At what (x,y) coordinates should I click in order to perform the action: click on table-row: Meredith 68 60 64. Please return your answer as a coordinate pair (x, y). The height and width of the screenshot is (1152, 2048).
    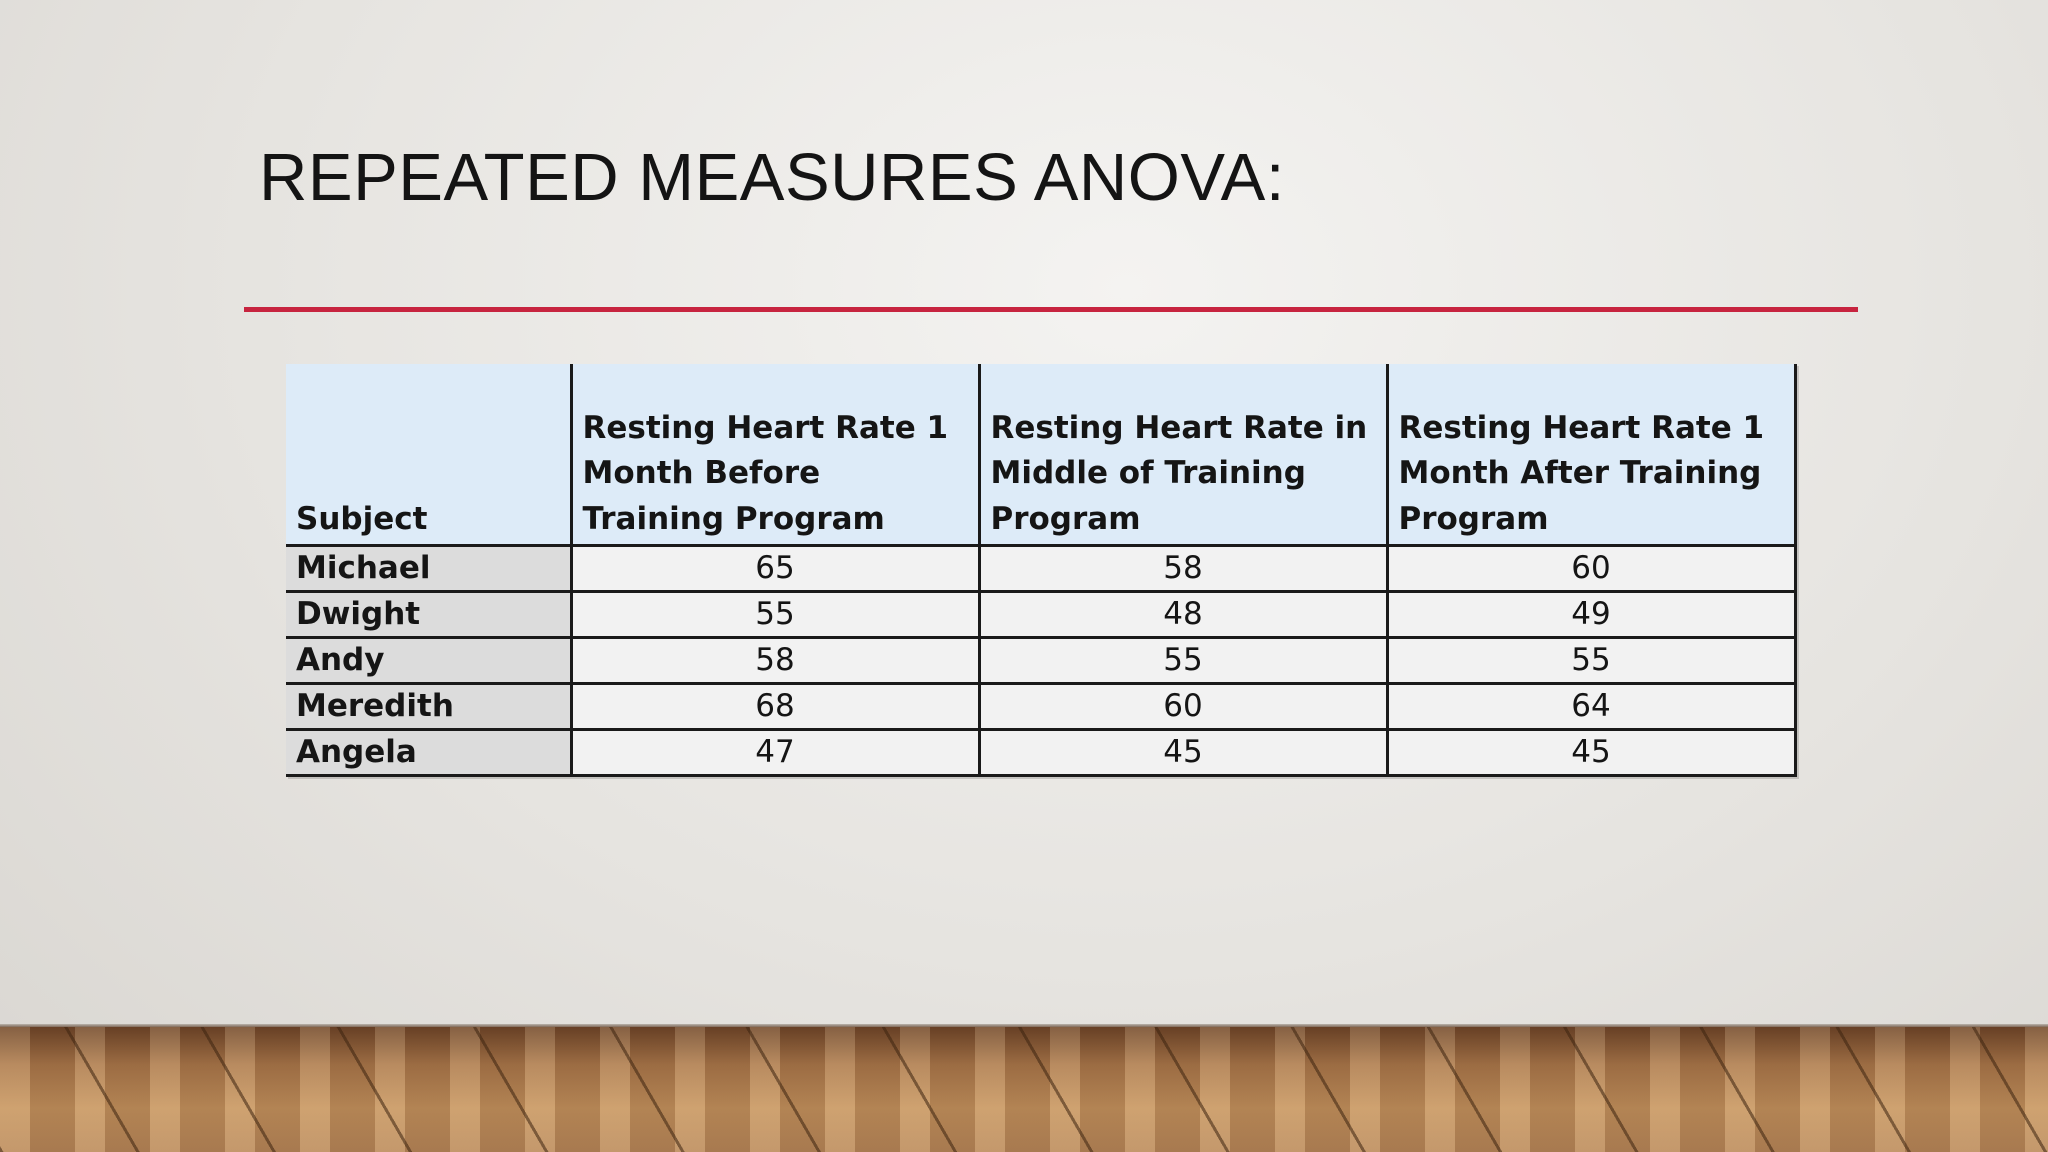
    Looking at the image, I should click on (1041, 707).